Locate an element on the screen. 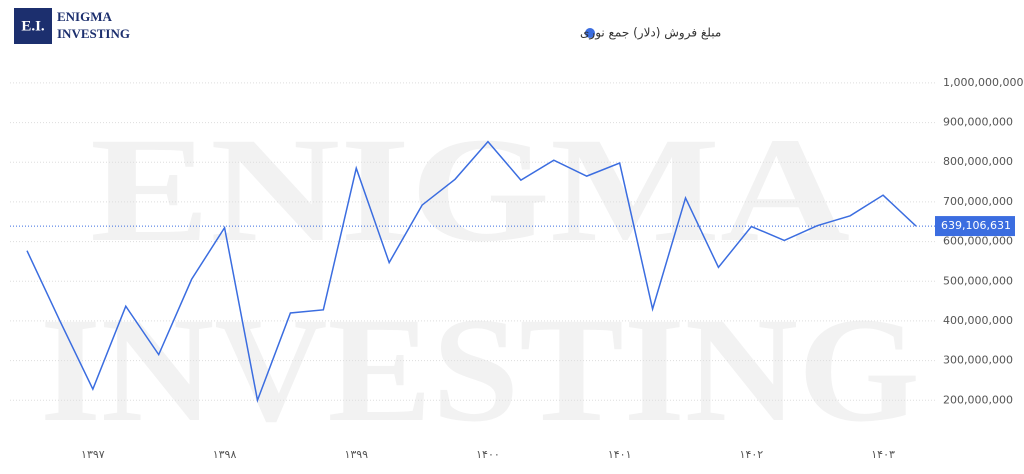 This screenshot has height=474, width=1024. x-tick-label: ۱۴۰۰ is located at coordinates (488, 454).